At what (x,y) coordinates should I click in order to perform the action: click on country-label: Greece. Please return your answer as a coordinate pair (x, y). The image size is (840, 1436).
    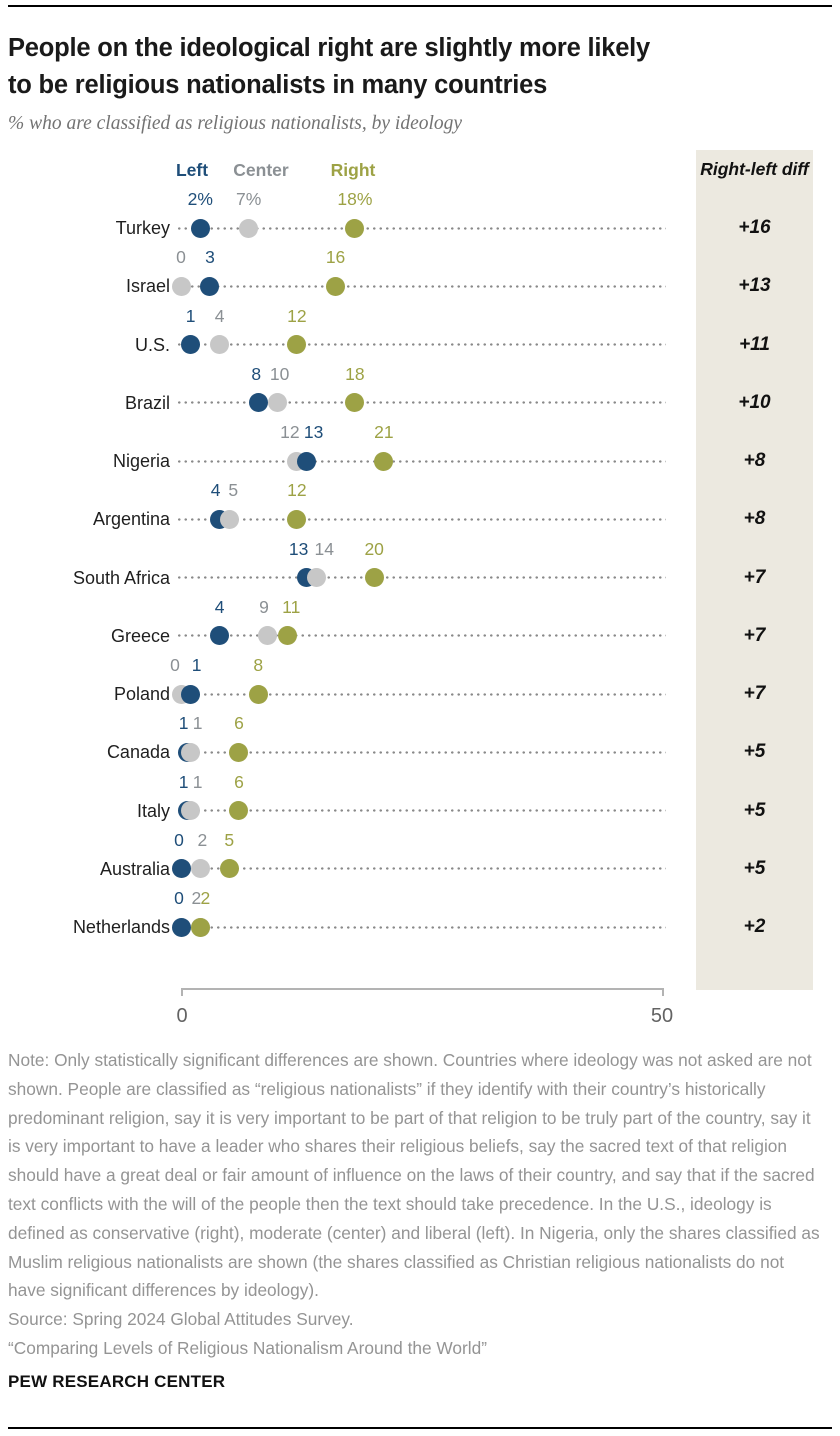
    Looking at the image, I should click on (140, 635).